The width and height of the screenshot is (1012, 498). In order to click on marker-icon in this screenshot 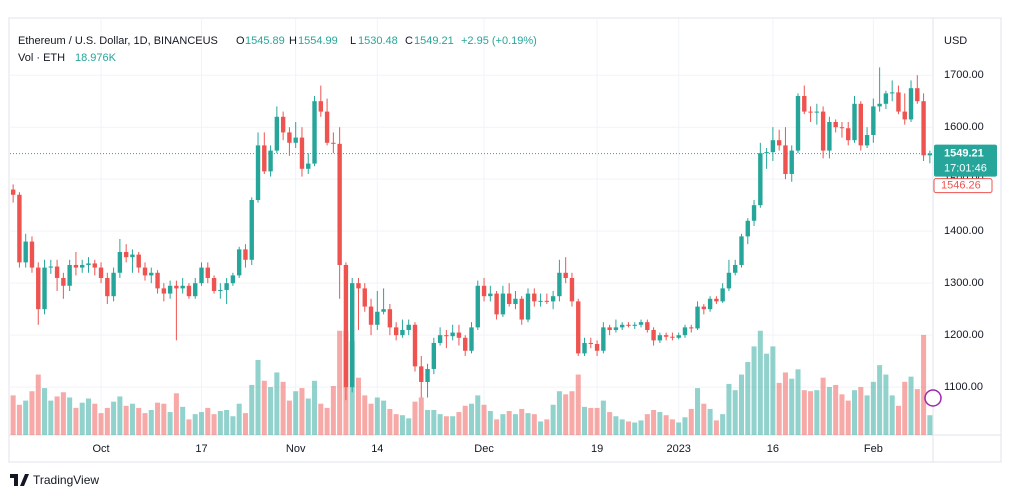, I will do `click(933, 398)`.